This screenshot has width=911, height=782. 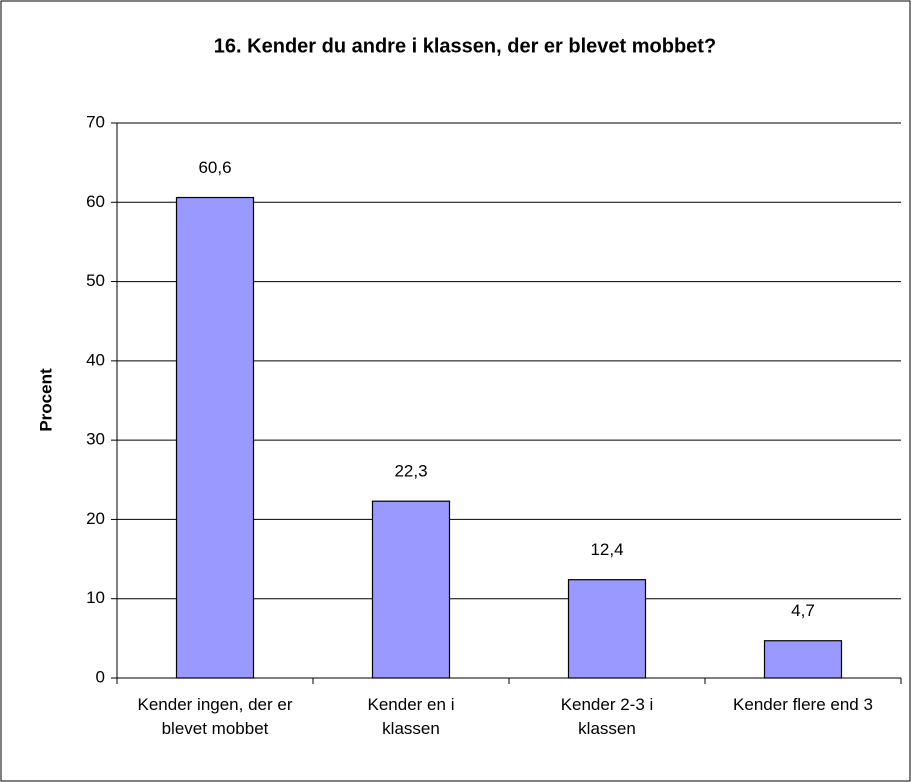 What do you see at coordinates (410, 471) in the screenshot?
I see `data-label: 22,3` at bounding box center [410, 471].